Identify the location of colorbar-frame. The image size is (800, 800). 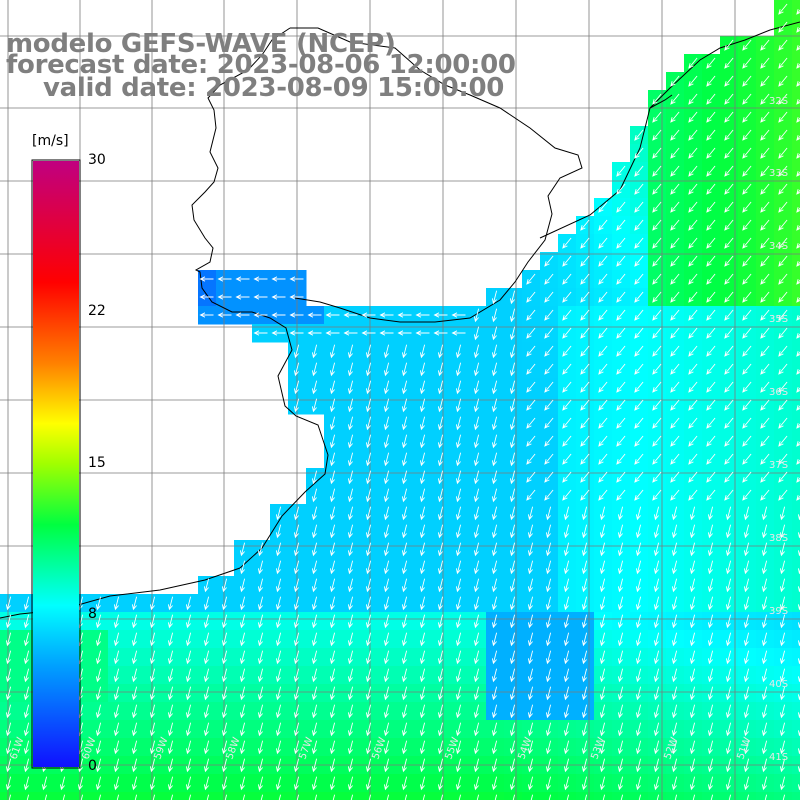
(56, 464).